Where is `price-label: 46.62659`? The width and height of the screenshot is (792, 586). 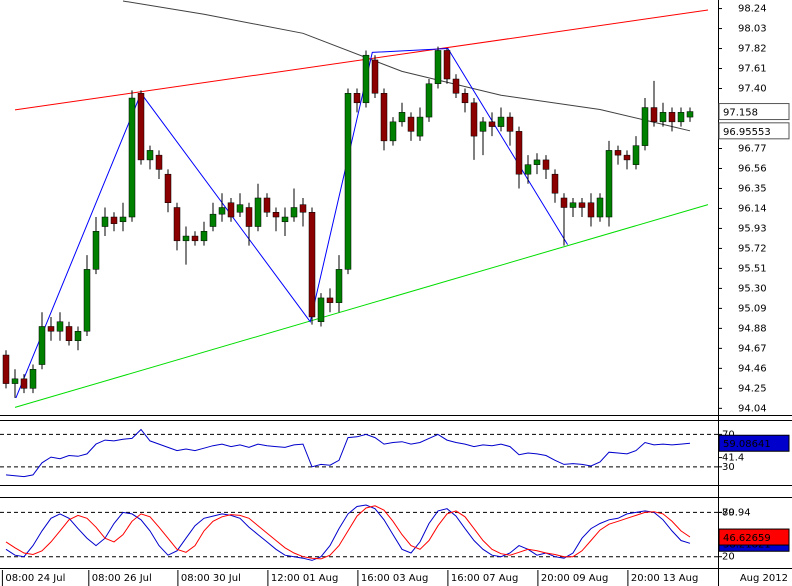
price-label: 46.62659 is located at coordinates (747, 538).